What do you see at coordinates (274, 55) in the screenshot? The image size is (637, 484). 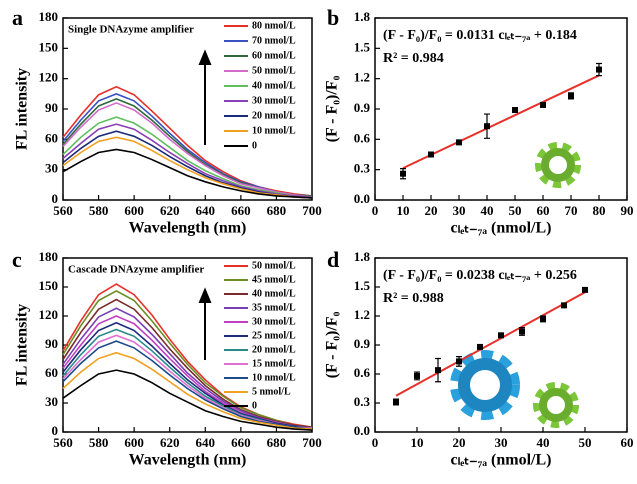 I see `legend-label: 60 nmol/L` at bounding box center [274, 55].